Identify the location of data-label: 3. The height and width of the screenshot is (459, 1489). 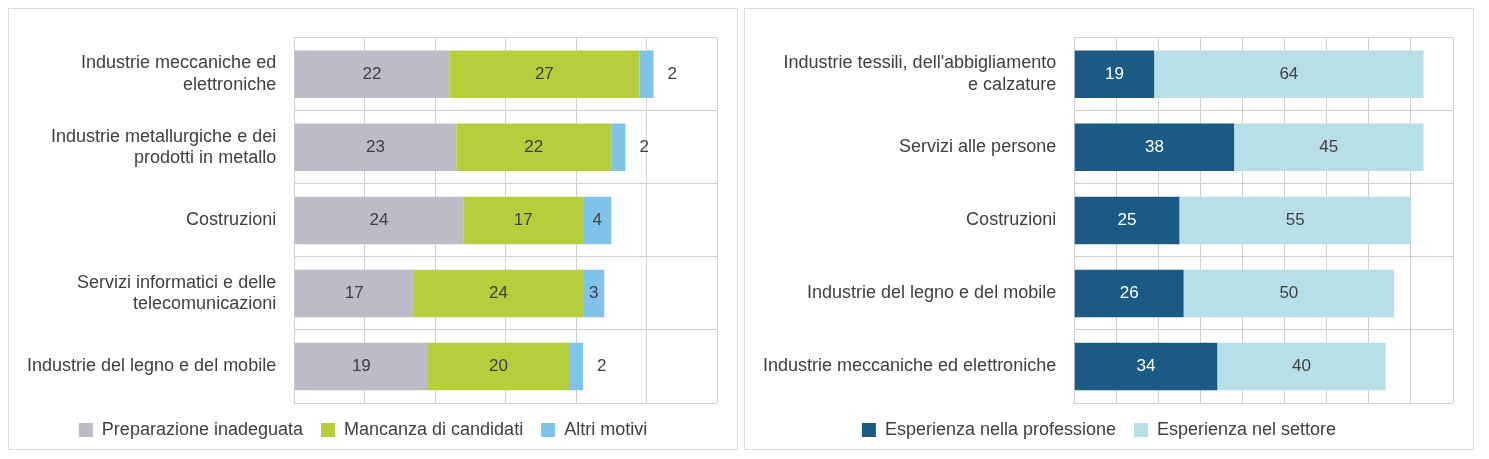
(593, 293).